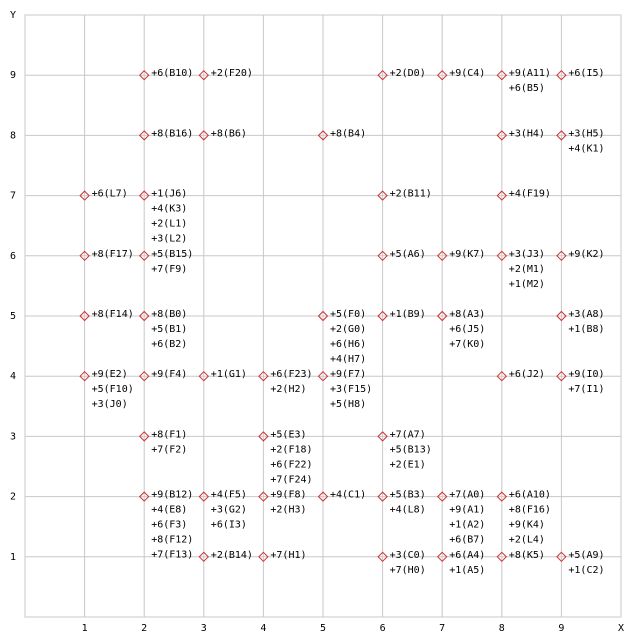 Image resolution: width=640 pixels, height=640 pixels. What do you see at coordinates (348, 344) in the screenshot?
I see `point-label: +6(H6)` at bounding box center [348, 344].